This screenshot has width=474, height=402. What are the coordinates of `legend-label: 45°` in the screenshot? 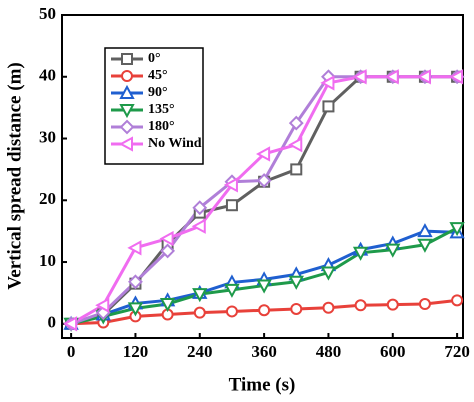 It's located at (158, 75).